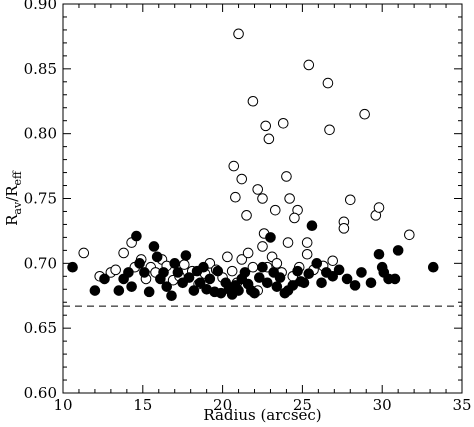  I want to click on x-tick-label: 15, so click(142, 405).